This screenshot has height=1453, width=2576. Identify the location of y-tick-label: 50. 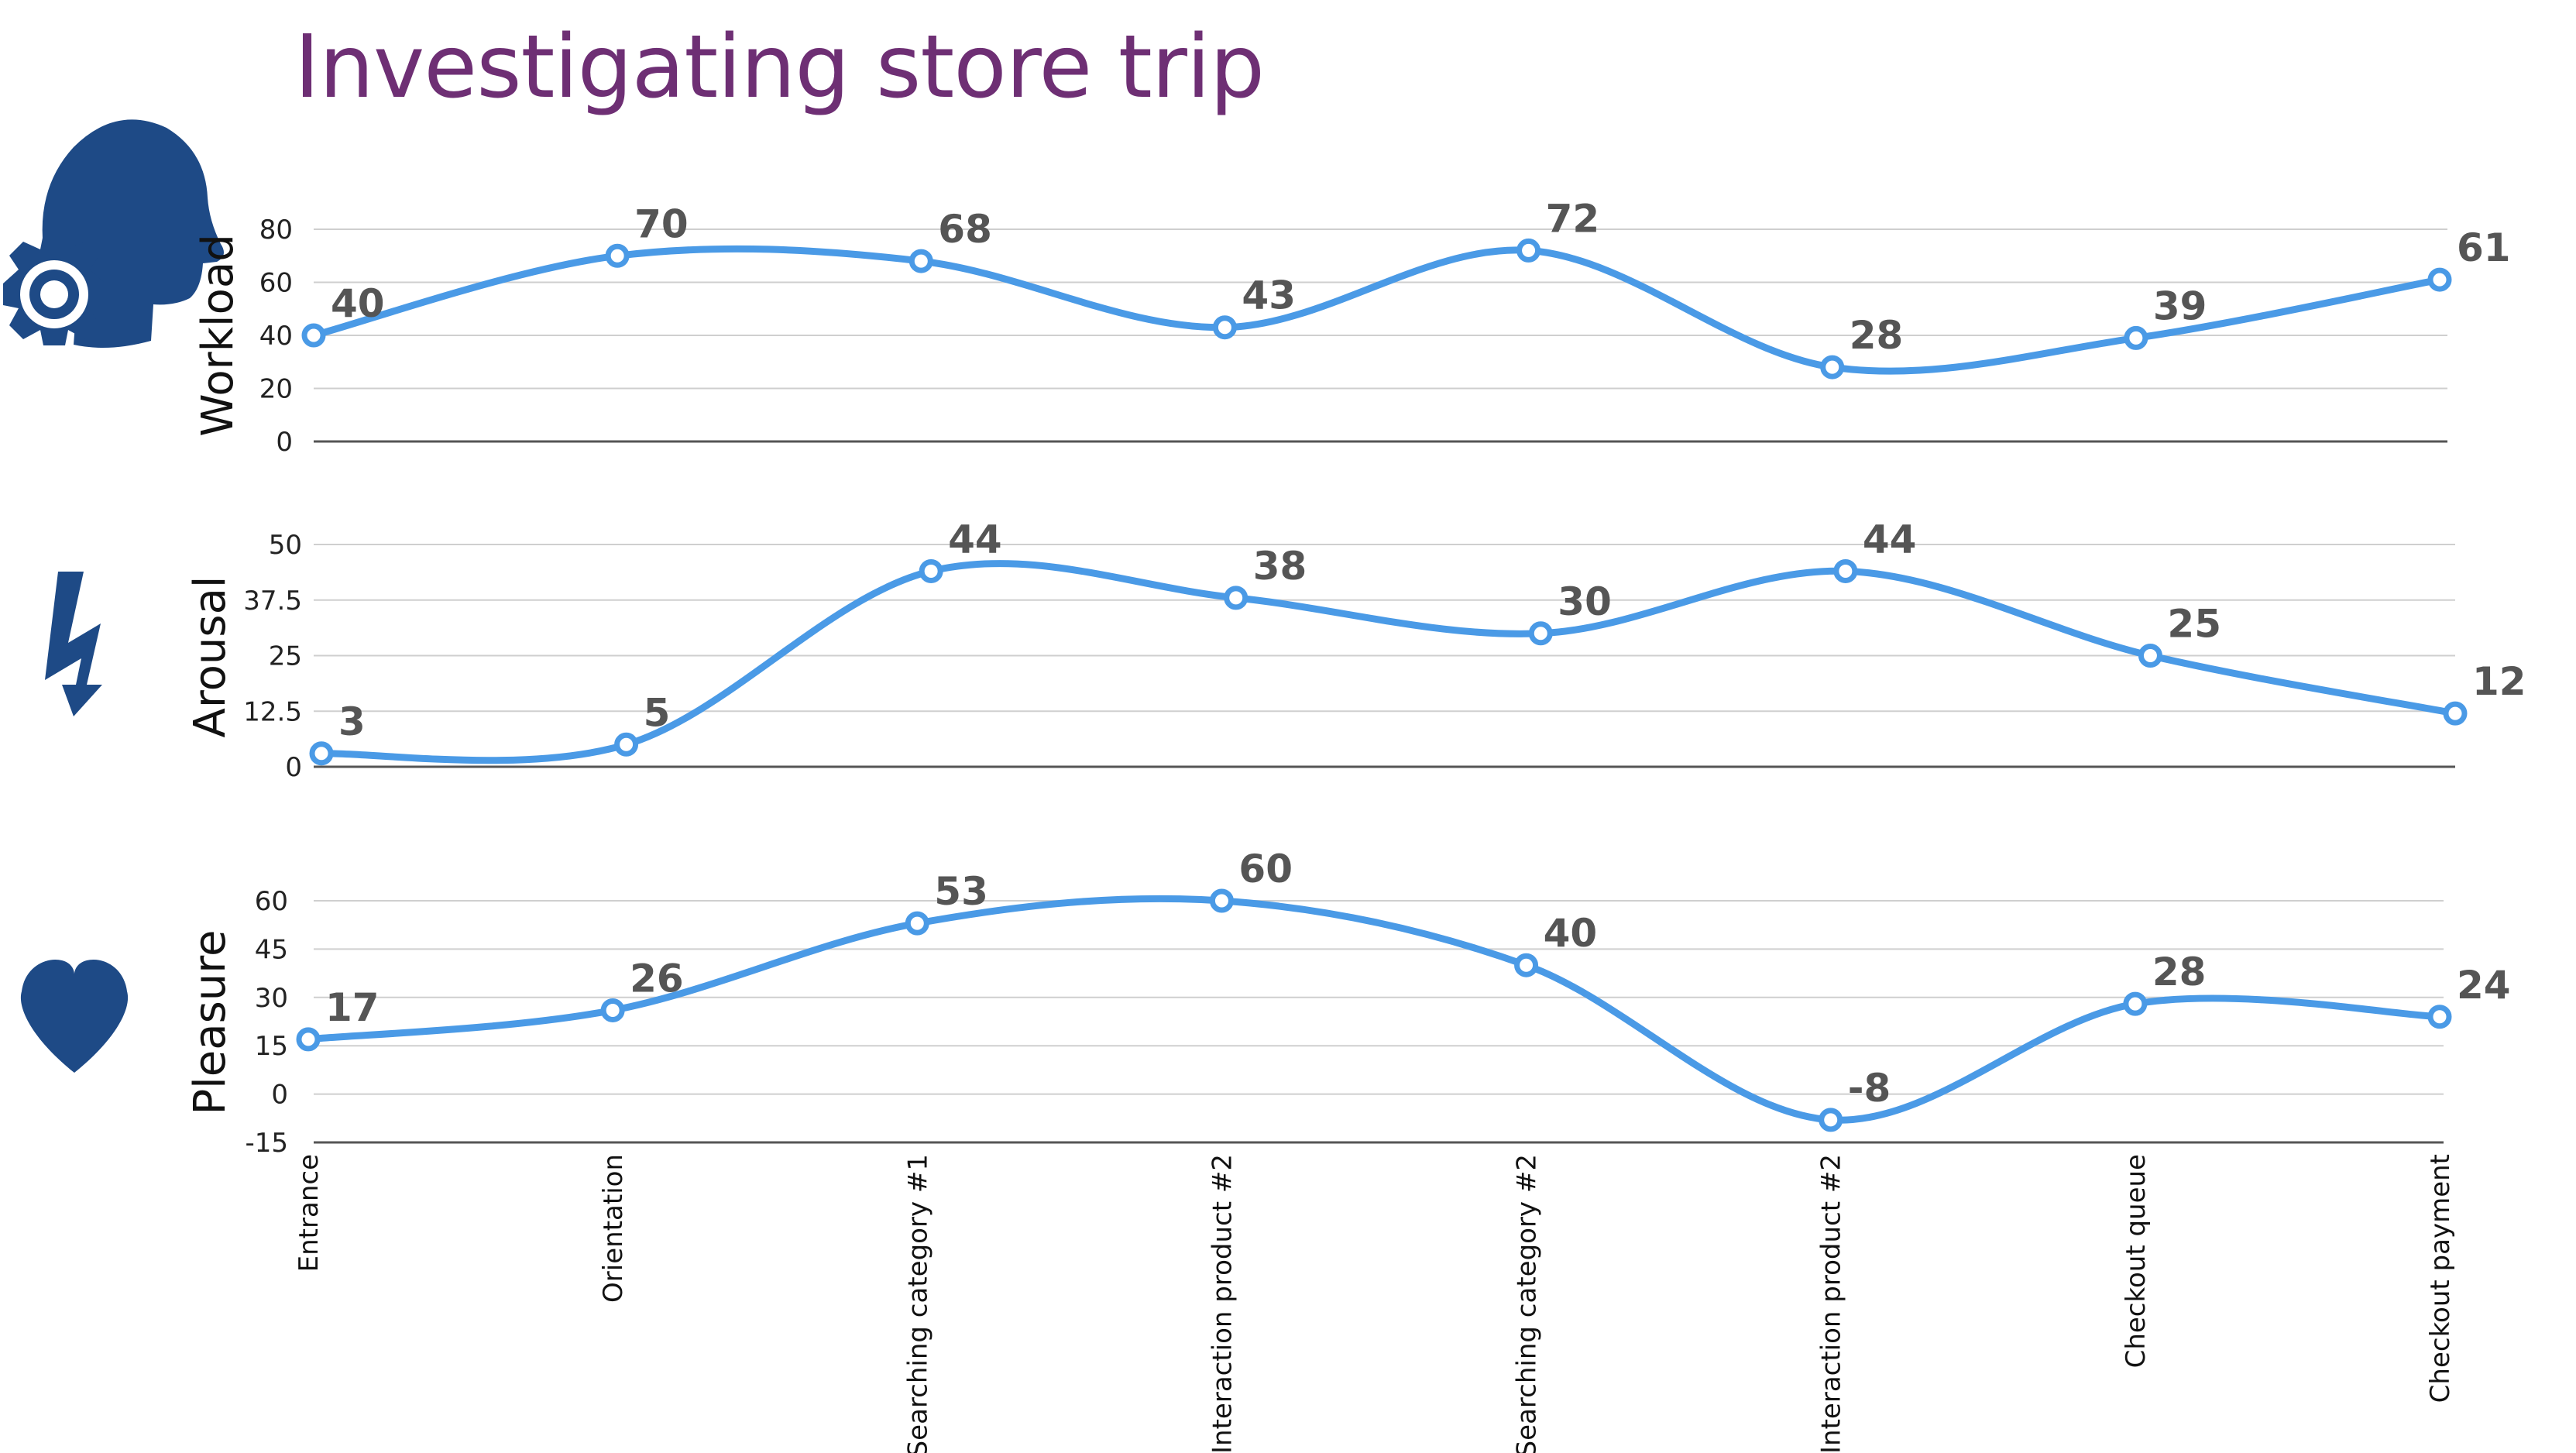
(285, 545).